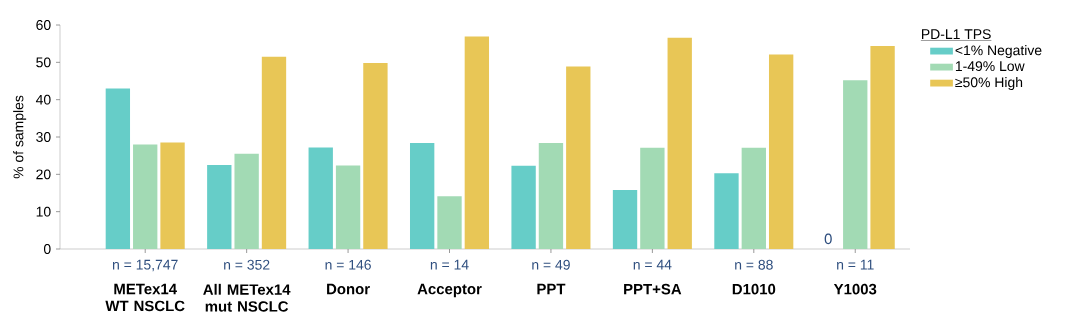 The image size is (1080, 327). I want to click on y-tick-label: 0, so click(47, 249).